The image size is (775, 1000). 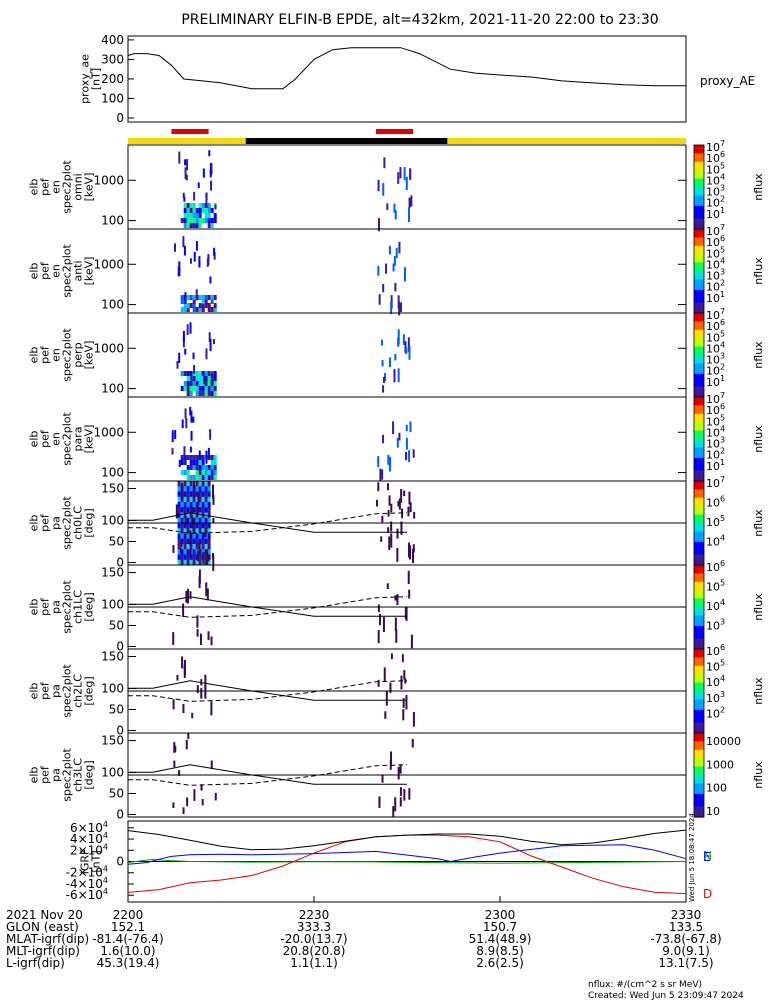 I want to click on colorbar-tick: 10¹, so click(x=715, y=297).